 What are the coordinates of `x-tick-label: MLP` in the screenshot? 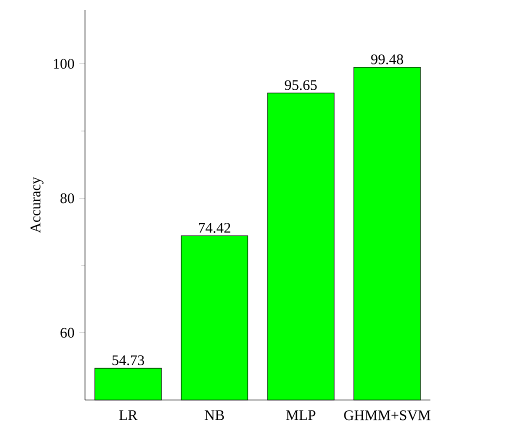 It's located at (301, 415).